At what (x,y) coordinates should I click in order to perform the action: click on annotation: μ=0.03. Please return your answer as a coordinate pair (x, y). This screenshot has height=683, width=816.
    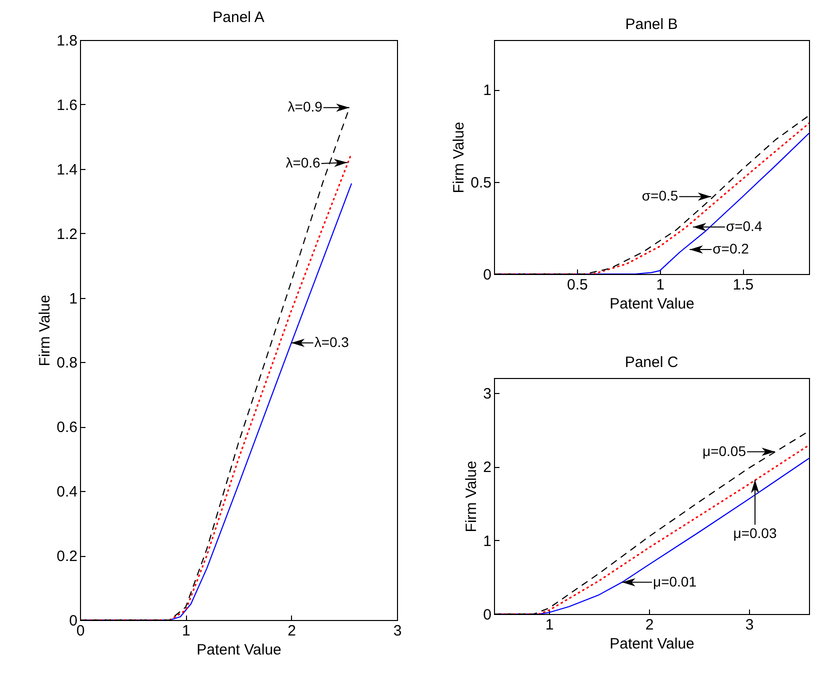
    Looking at the image, I should click on (755, 532).